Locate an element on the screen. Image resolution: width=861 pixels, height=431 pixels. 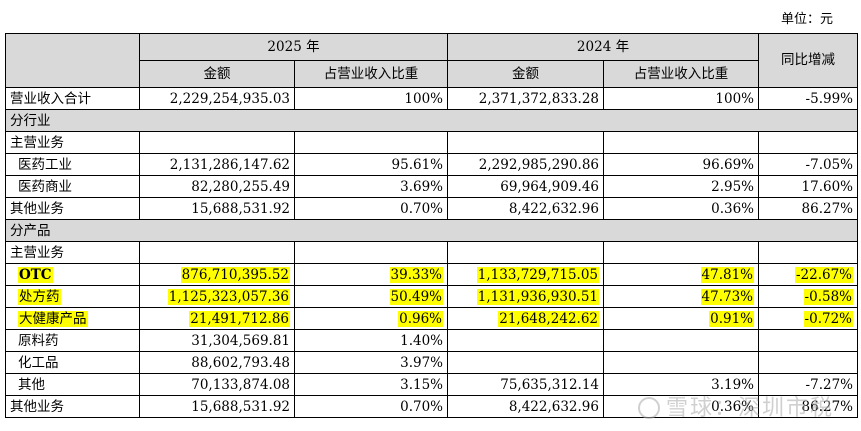
ratio-2025: 3.15% is located at coordinates (371, 384).